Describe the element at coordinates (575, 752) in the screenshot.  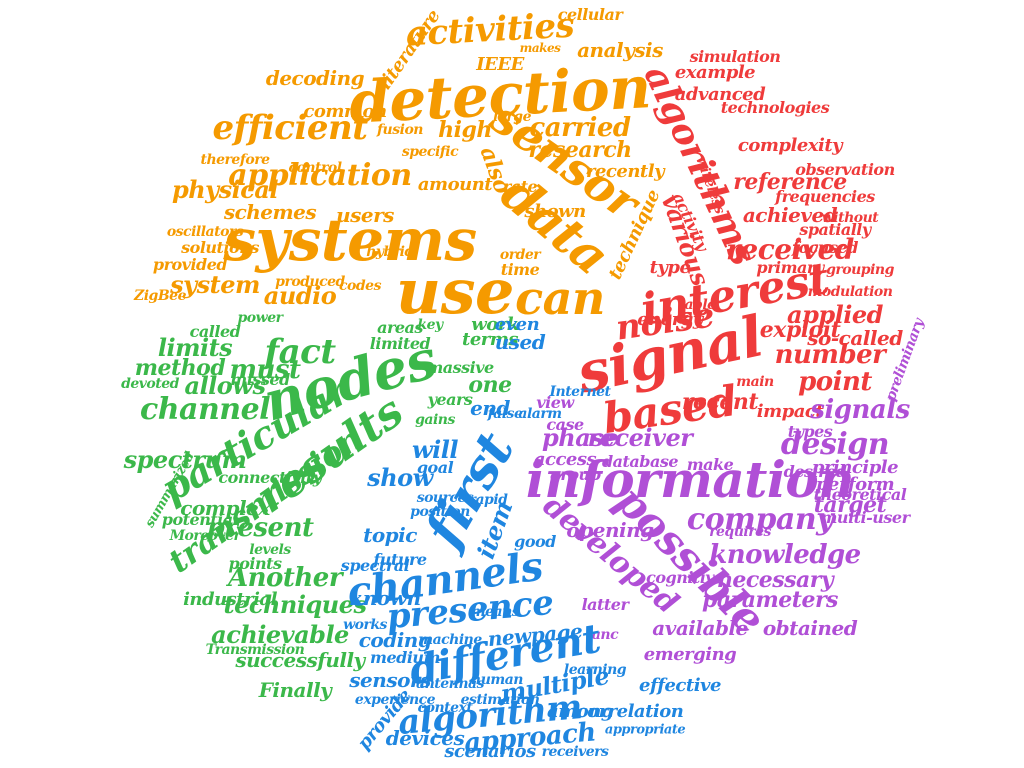
I see `cloud-word: receivers` at that location.